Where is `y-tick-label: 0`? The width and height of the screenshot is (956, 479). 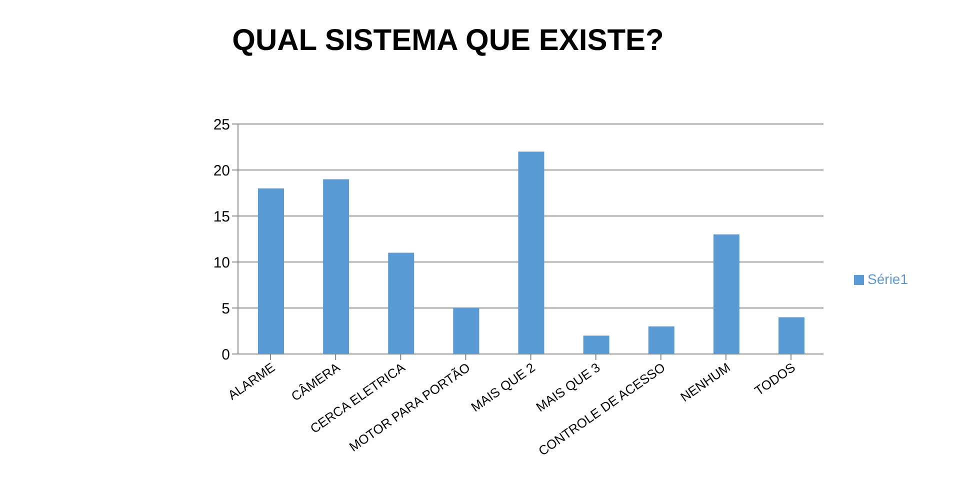 y-tick-label: 0 is located at coordinates (226, 355).